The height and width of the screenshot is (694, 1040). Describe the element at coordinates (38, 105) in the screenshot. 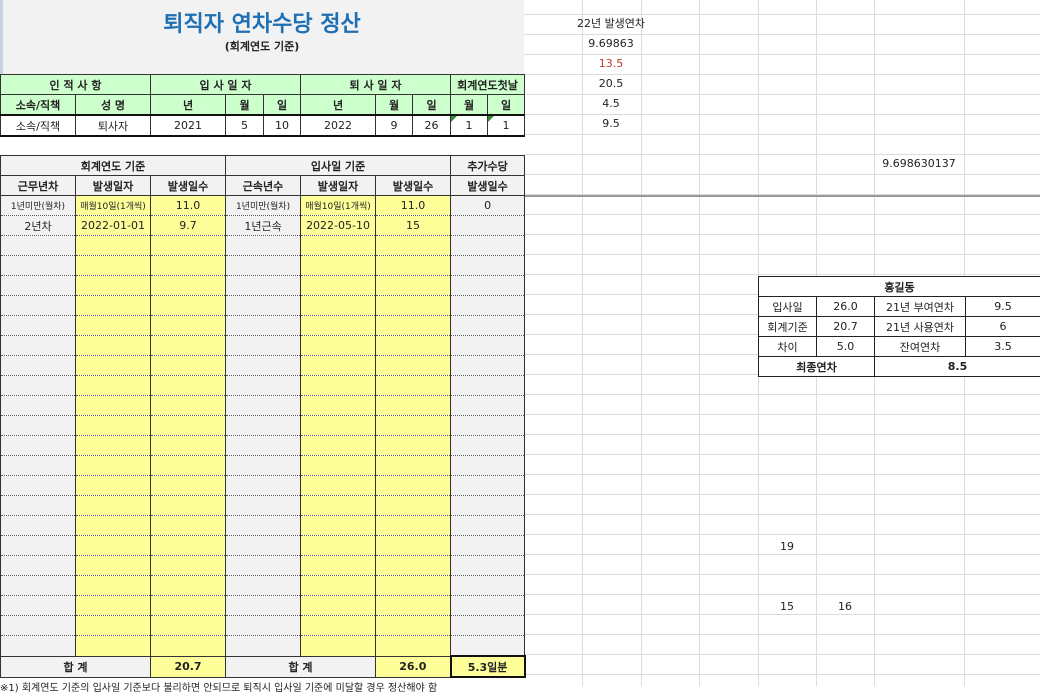

I see `column-header: 소속/직책` at that location.